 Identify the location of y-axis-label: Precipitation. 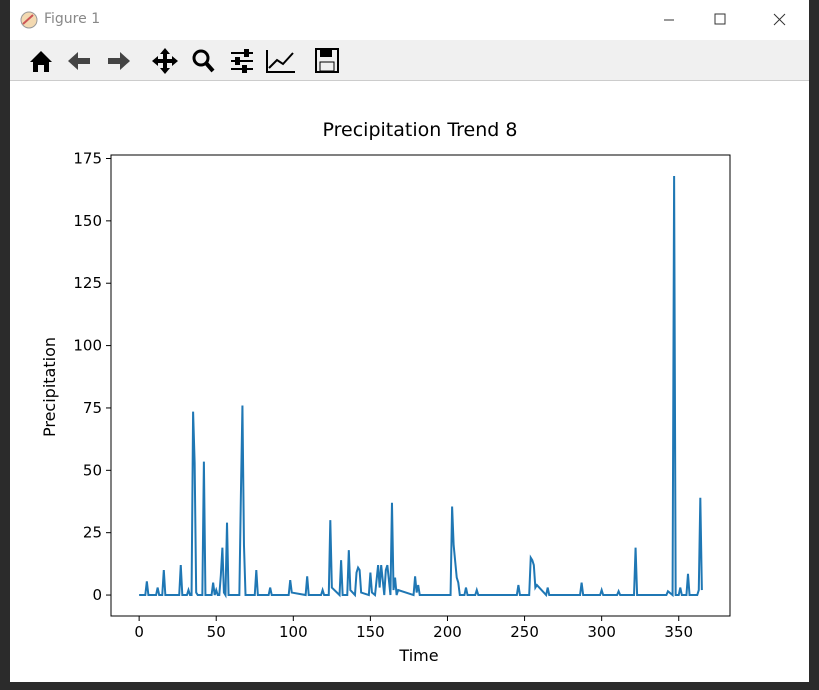
(49, 387).